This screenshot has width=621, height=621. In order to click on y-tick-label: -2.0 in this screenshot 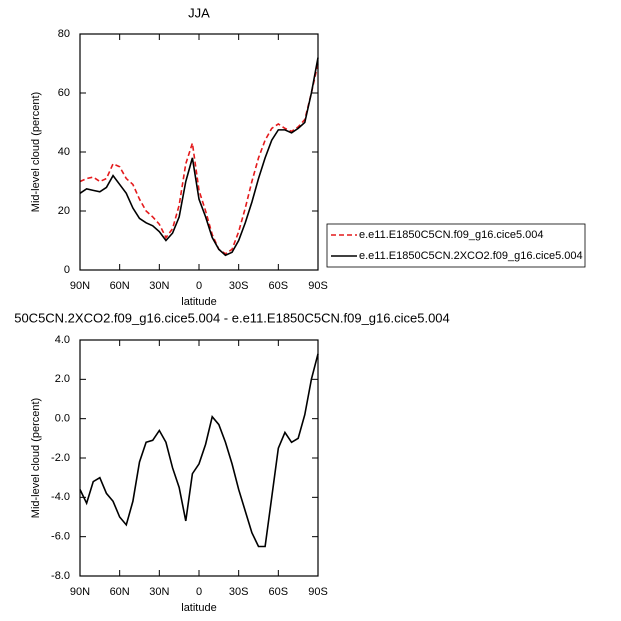, I will do `click(60, 458)`.